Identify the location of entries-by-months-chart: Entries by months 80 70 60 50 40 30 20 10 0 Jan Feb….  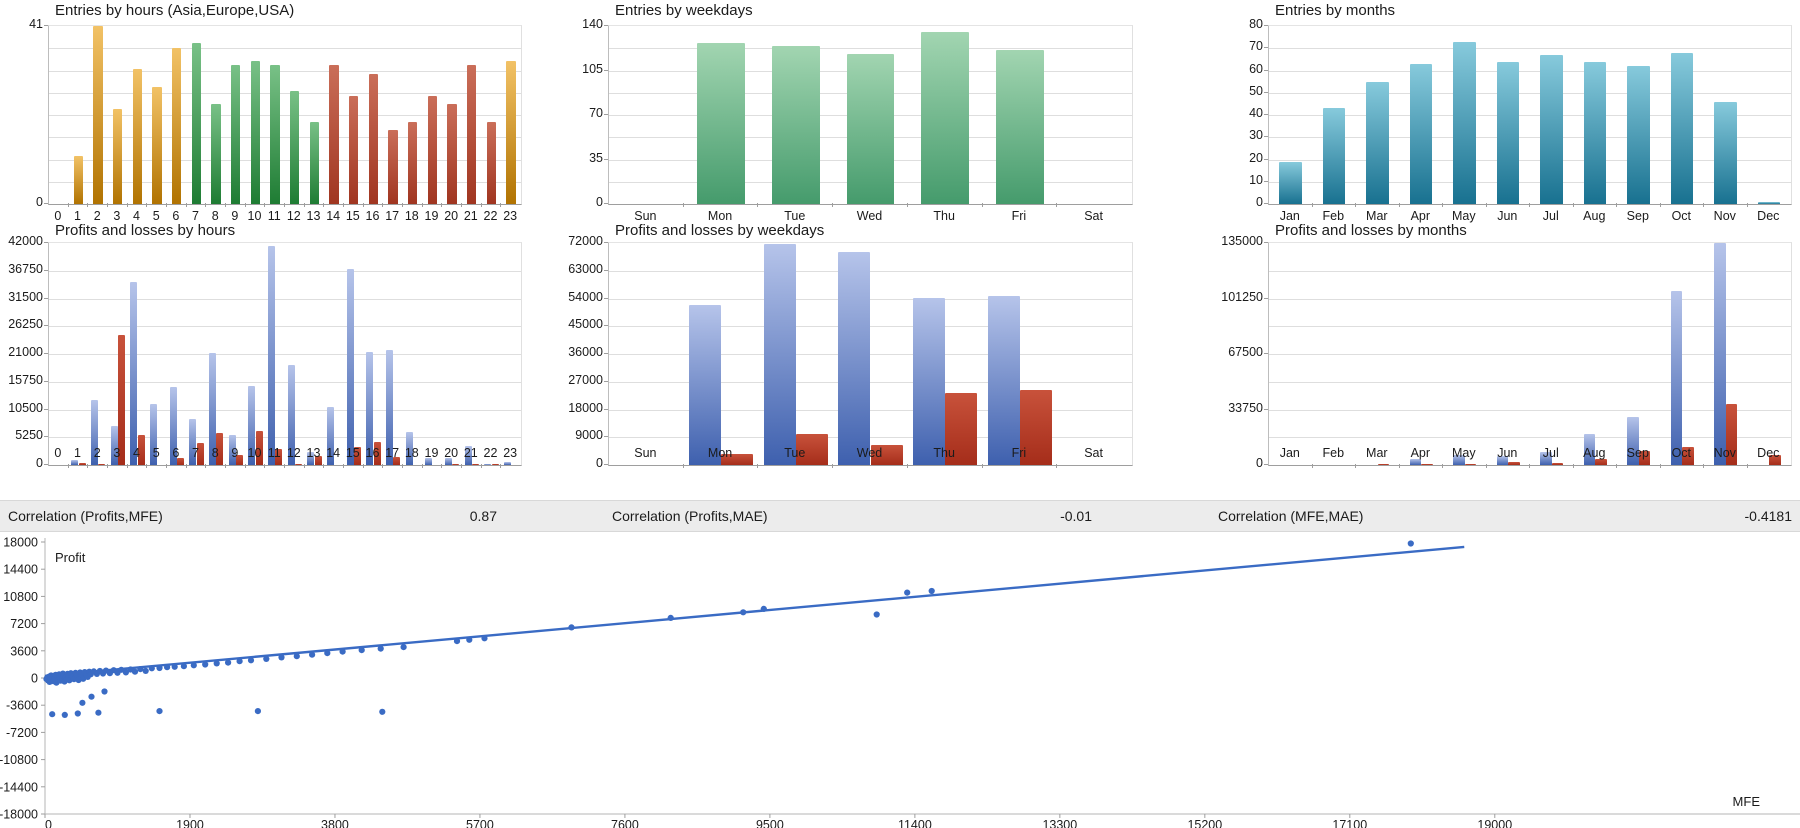
(1475, 111).